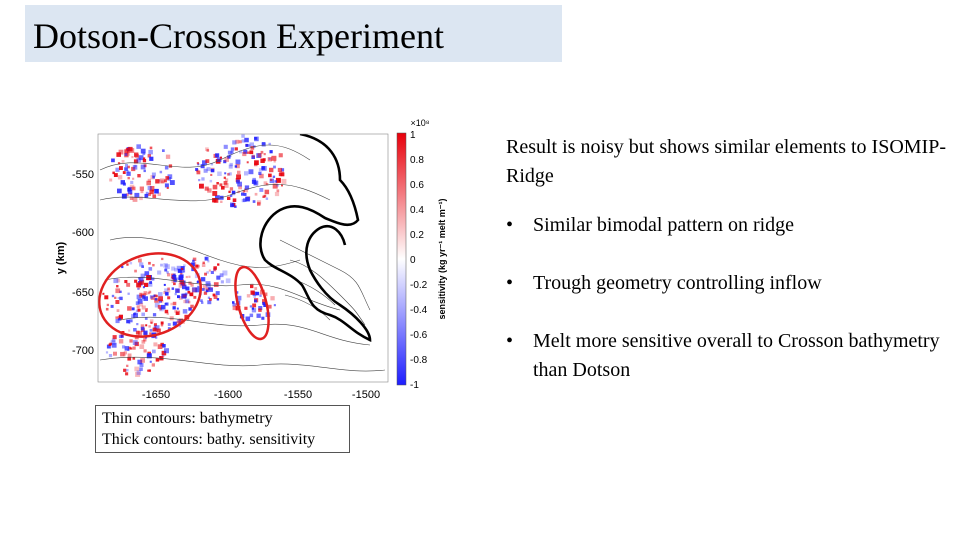  What do you see at coordinates (209, 439) in the screenshot?
I see `legend-line-thick: Thick contours: bathy. sensitivity` at bounding box center [209, 439].